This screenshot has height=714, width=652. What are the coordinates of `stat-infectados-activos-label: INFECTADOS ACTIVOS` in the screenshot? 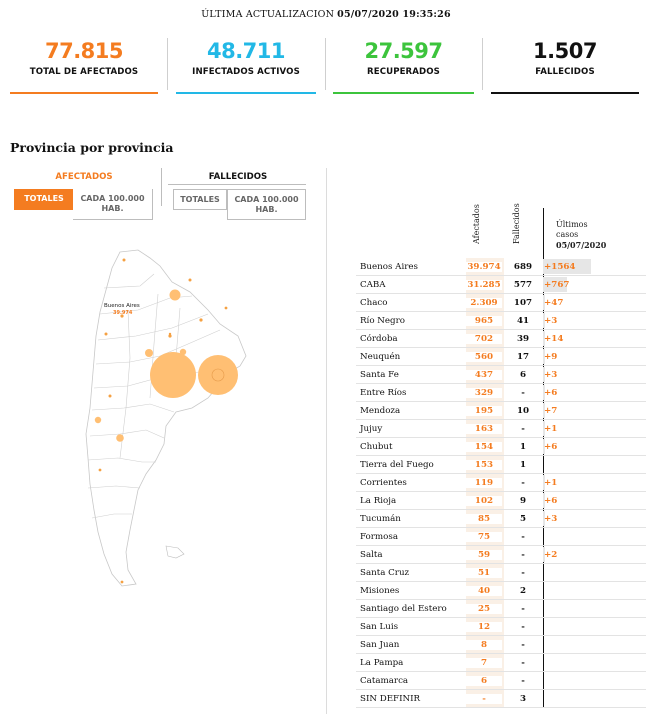 It's located at (246, 72).